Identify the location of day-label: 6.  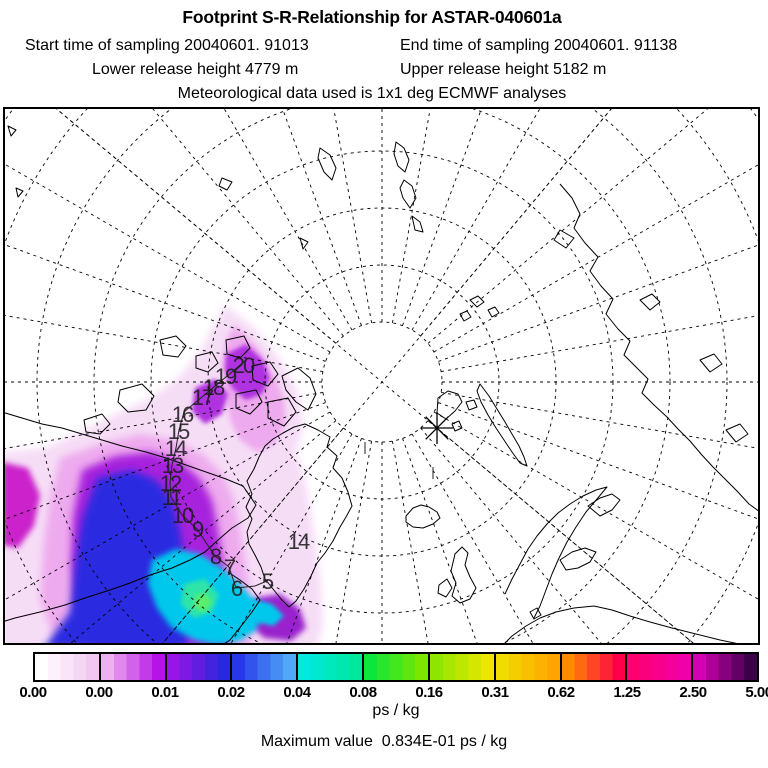
(237, 588).